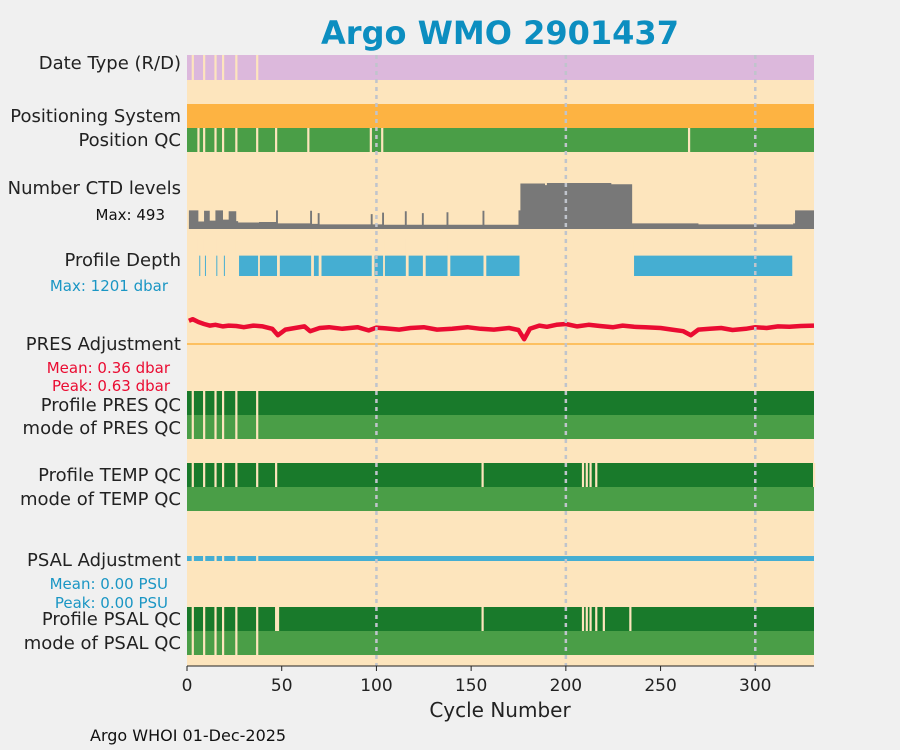 The width and height of the screenshot is (900, 750). I want to click on row-label-psal-adjustment: PSAL Adjustment, so click(104, 560).